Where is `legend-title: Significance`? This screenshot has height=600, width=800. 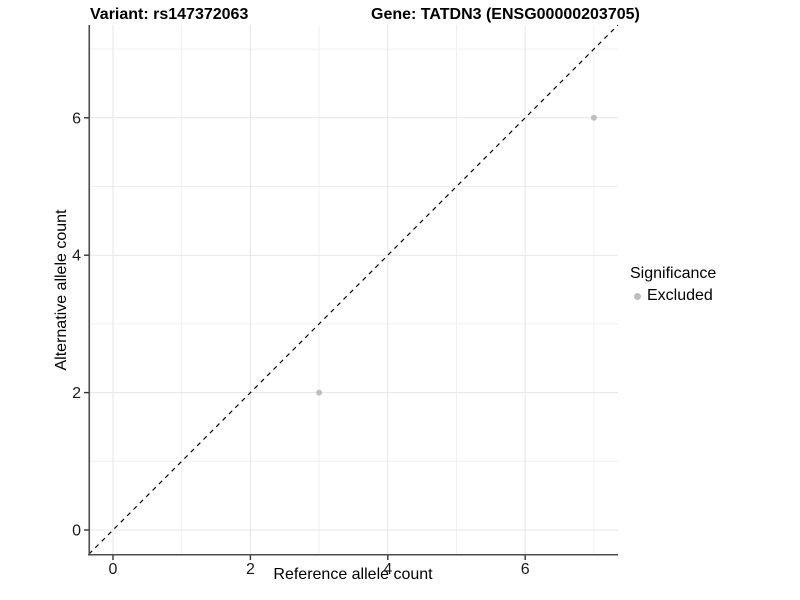 legend-title: Significance is located at coordinates (673, 273).